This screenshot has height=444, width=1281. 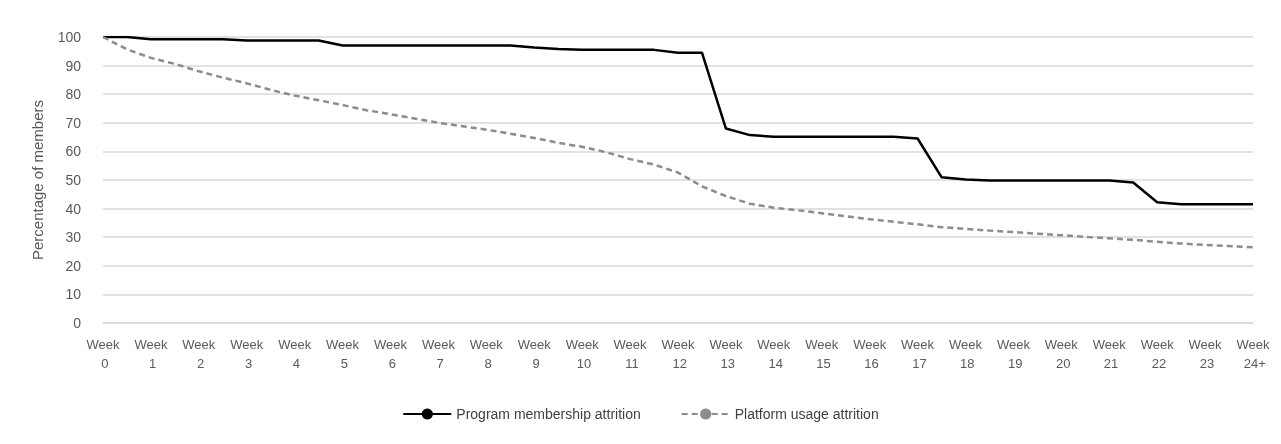 I want to click on y-tick-label: 70, so click(x=73, y=122).